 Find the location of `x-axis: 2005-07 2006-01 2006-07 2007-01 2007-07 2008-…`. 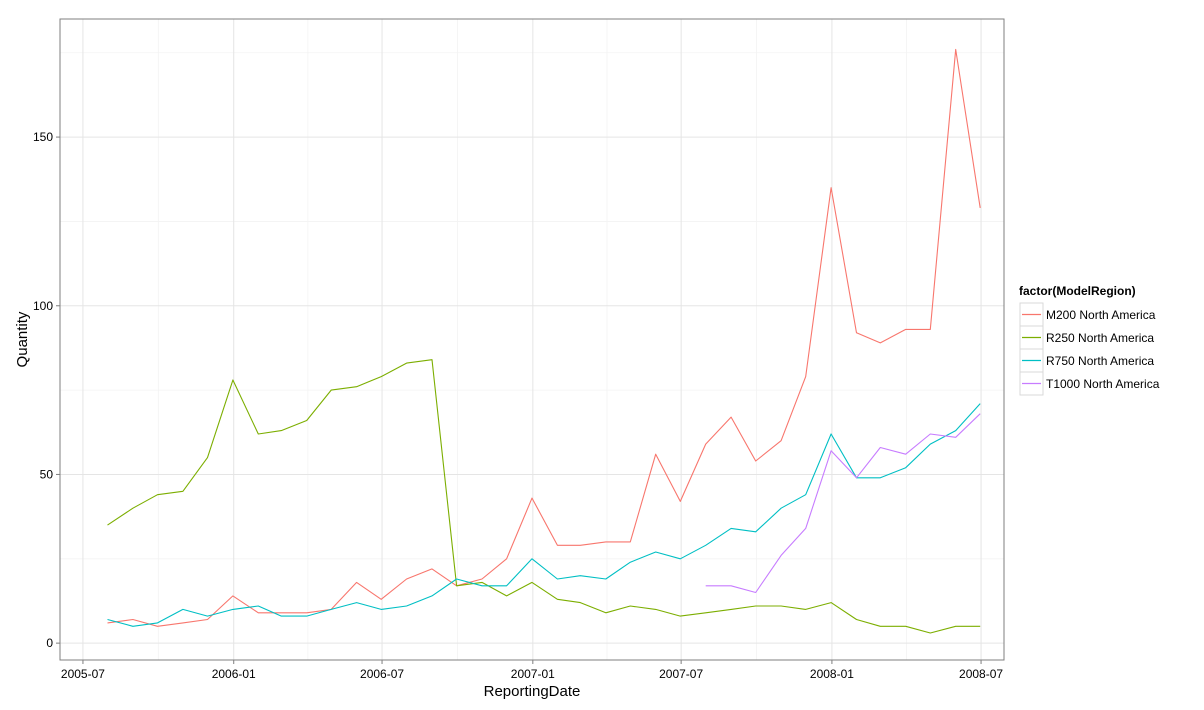

x-axis: 2005-07 2006-01 2006-07 2007-01 2007-07 2008-… is located at coordinates (532, 670).